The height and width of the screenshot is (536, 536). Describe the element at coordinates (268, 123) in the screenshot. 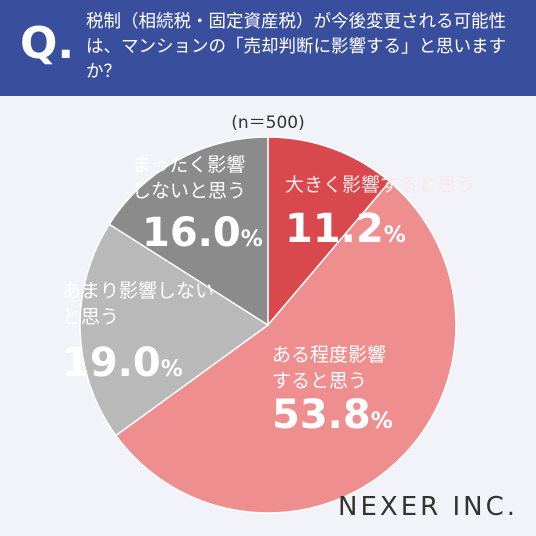

I see `chart-subtitle: (n＝500)` at that location.